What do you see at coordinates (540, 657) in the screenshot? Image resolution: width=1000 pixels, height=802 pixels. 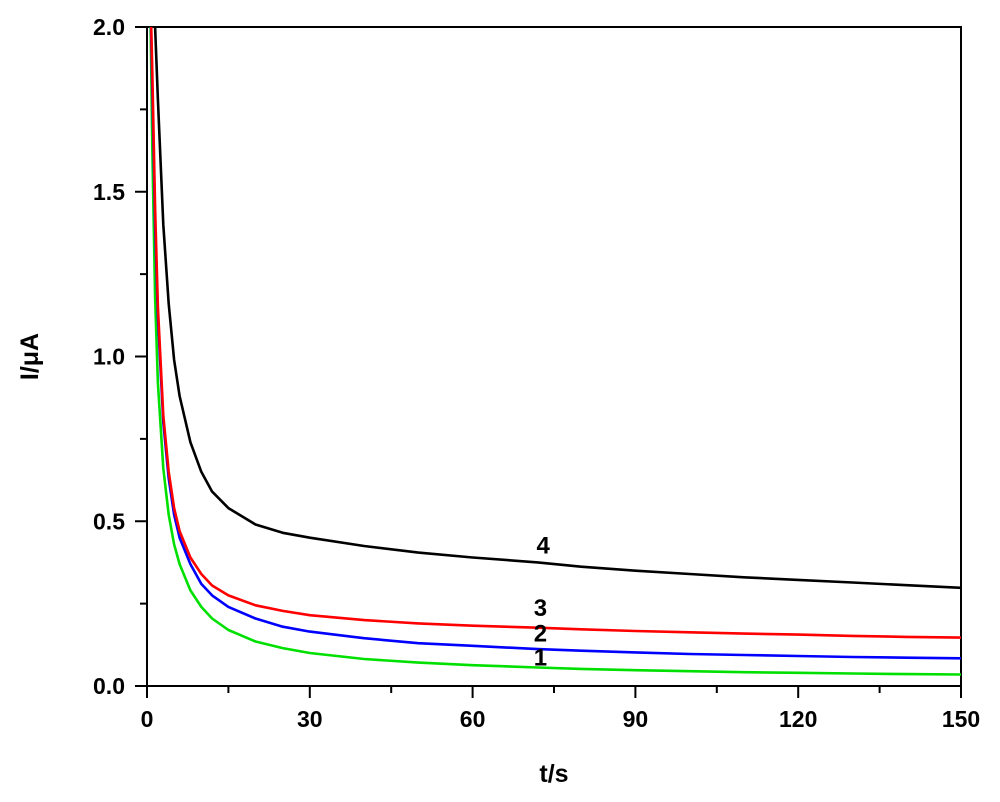 I see `curve-label-1: 1` at bounding box center [540, 657].